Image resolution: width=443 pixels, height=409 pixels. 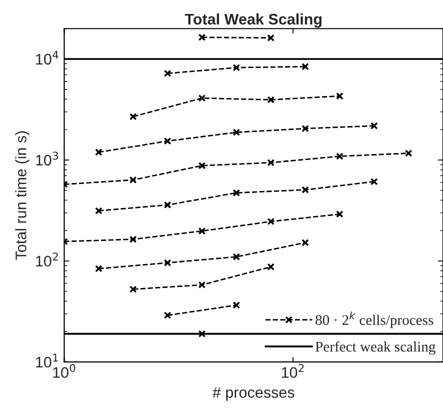 I want to click on x-axis-title: # processes, so click(x=253, y=394).